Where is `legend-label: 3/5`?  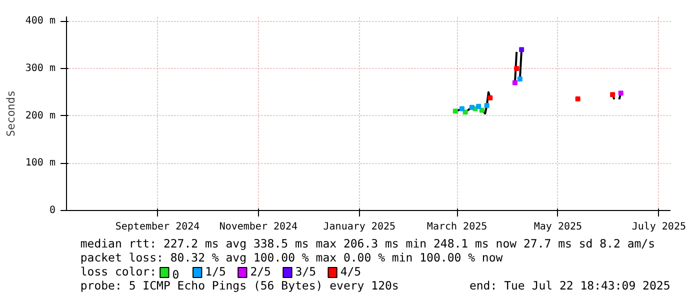
legend-label: 3/5 is located at coordinates (305, 271).